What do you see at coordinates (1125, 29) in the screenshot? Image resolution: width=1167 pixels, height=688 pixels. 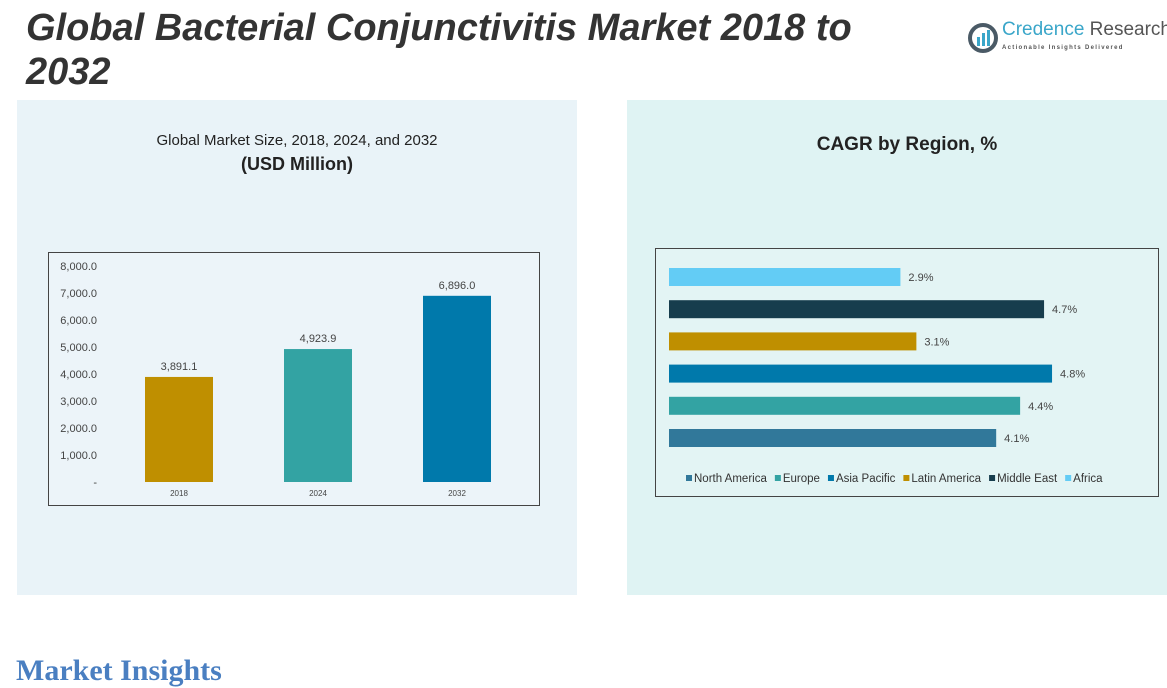 I see `logo-name-2: Research` at bounding box center [1125, 29].